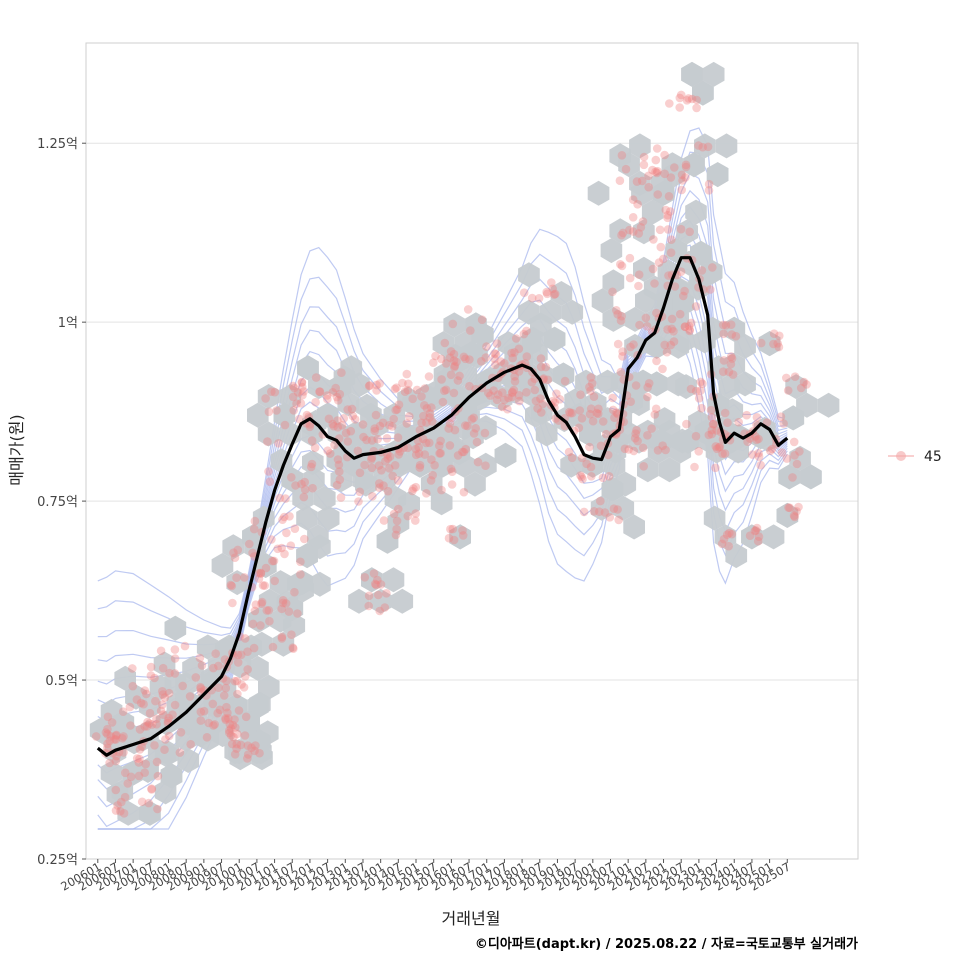 The width and height of the screenshot is (960, 960). I want to click on y-tick-label: 1.25억, so click(57, 144).